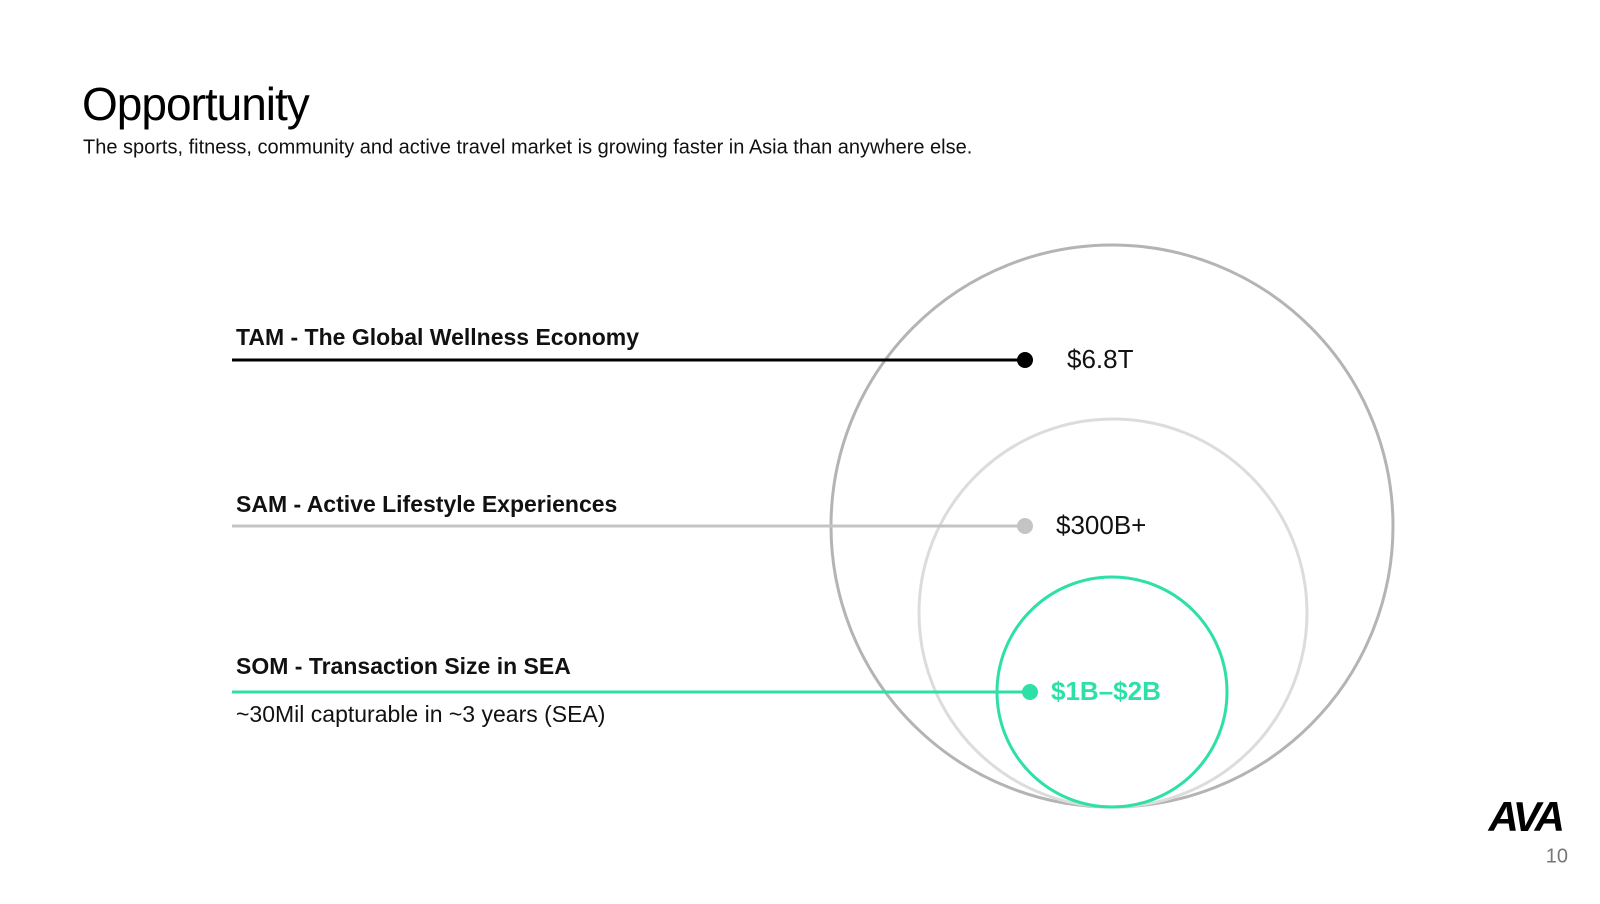  Describe the element at coordinates (1030, 692) in the screenshot. I see `som-dot` at that location.